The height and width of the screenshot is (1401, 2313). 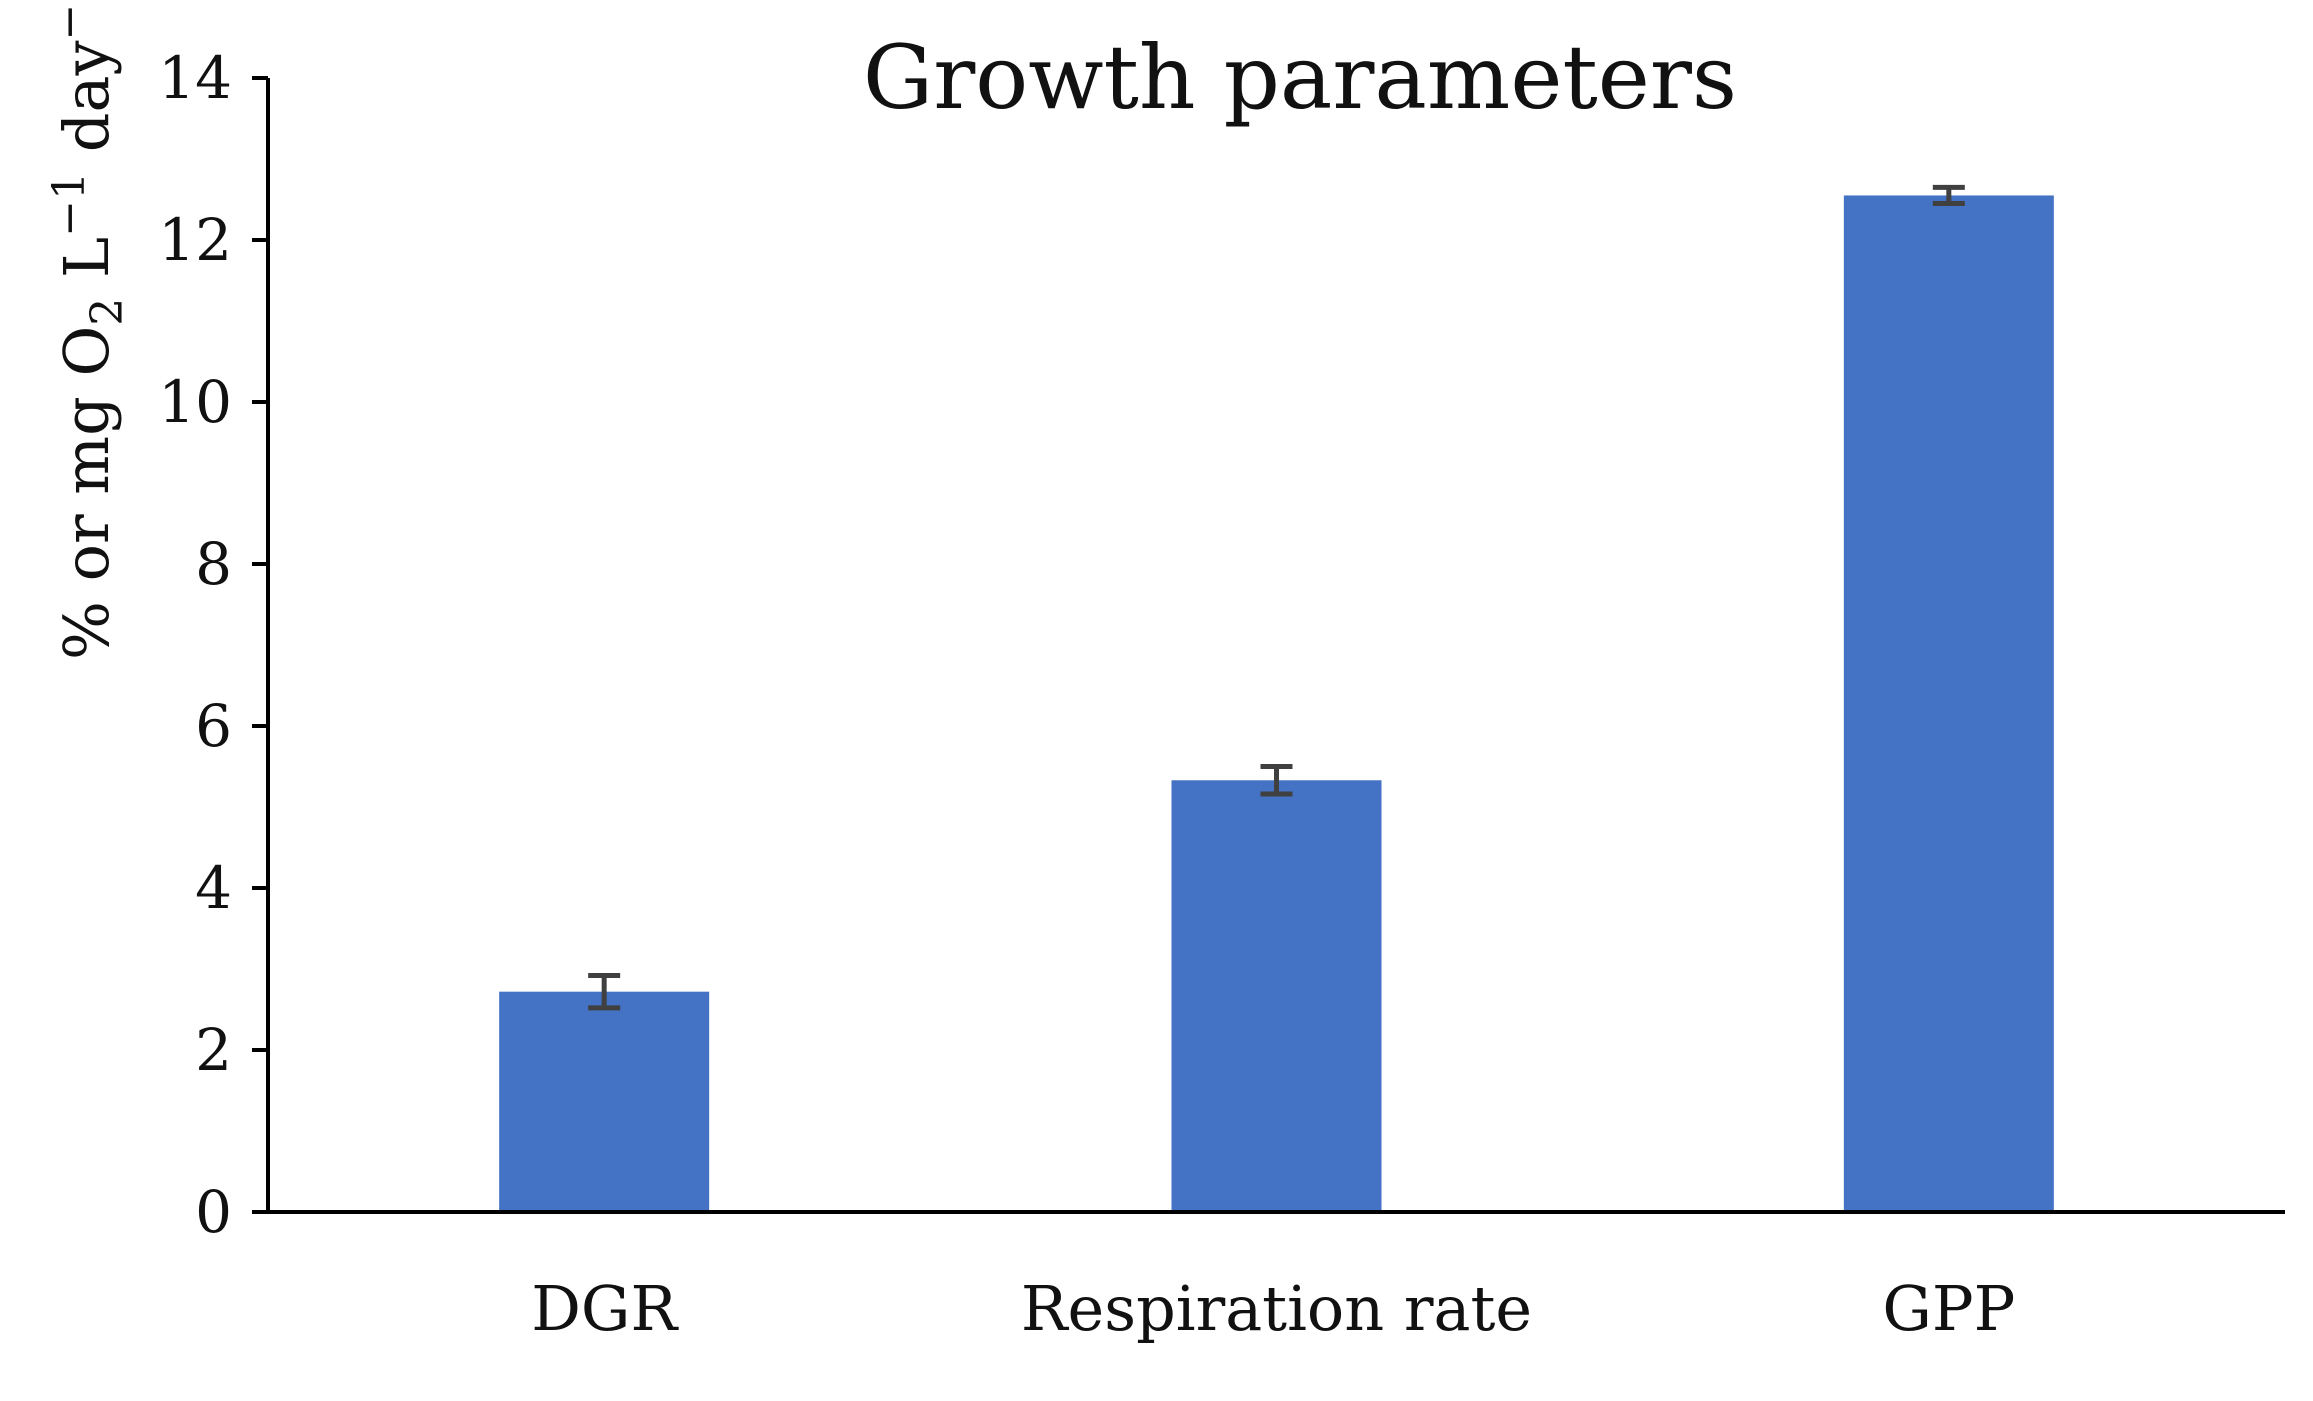 What do you see at coordinates (213, 888) in the screenshot?
I see `y-tick-label-4: 4` at bounding box center [213, 888].